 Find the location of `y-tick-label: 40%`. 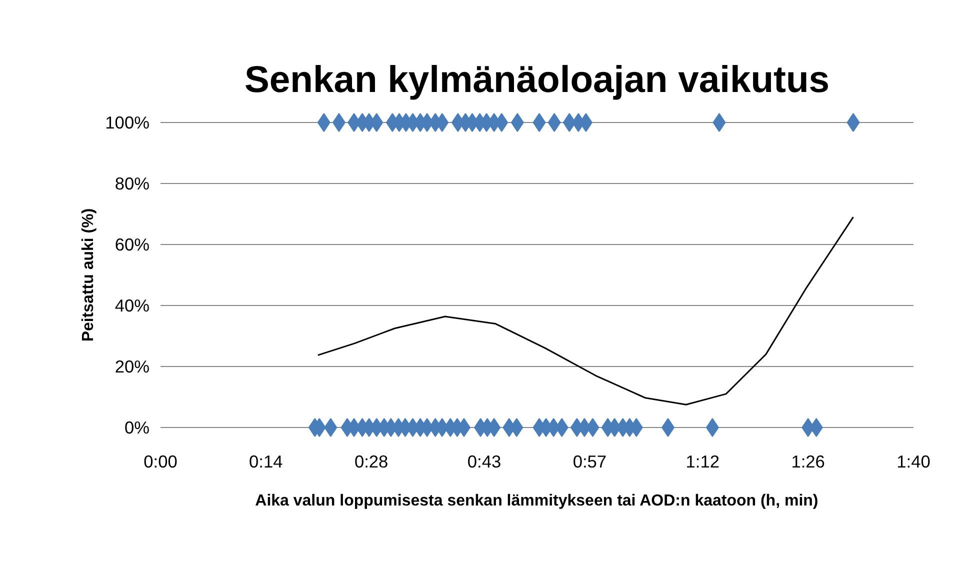

y-tick-label: 40% is located at coordinates (132, 306).